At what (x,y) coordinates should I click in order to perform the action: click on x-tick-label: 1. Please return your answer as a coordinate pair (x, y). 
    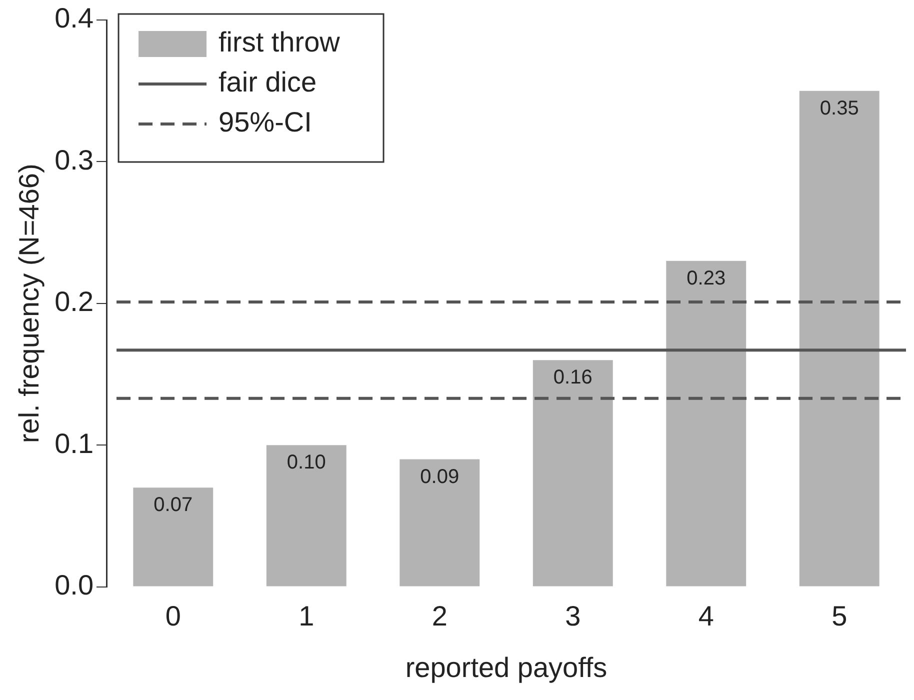
    Looking at the image, I should click on (306, 616).